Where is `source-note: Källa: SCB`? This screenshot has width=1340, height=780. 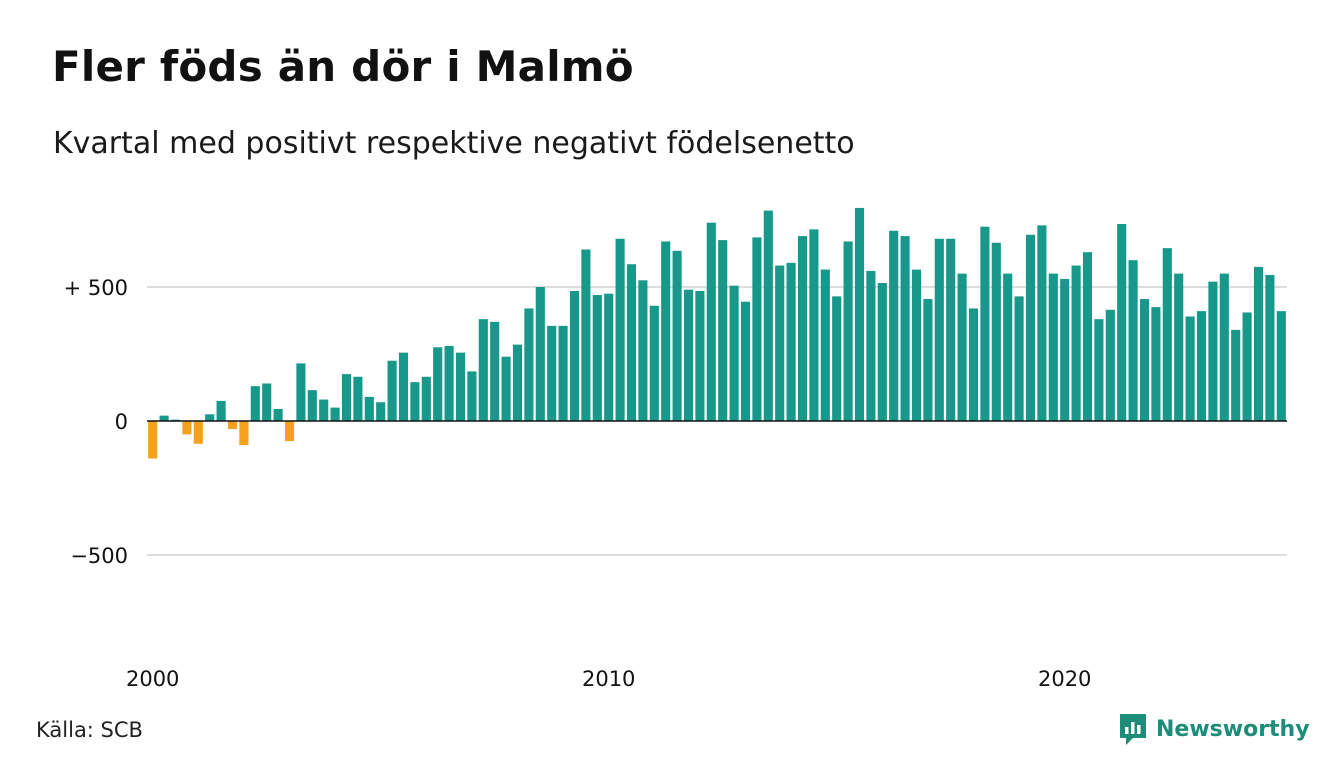 source-note: Källa: SCB is located at coordinates (89, 730).